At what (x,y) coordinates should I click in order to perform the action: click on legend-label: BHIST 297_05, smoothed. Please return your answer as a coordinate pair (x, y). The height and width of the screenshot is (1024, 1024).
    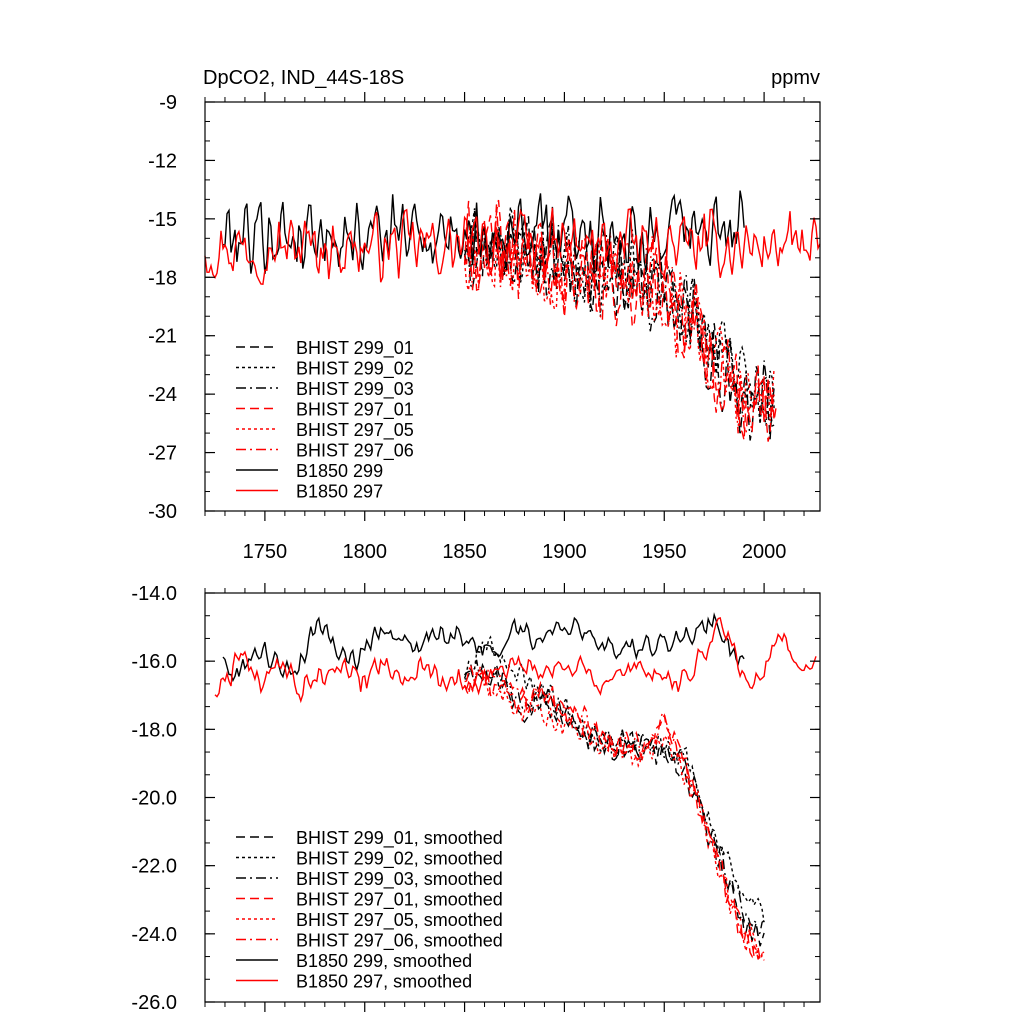
    Looking at the image, I should click on (399, 920).